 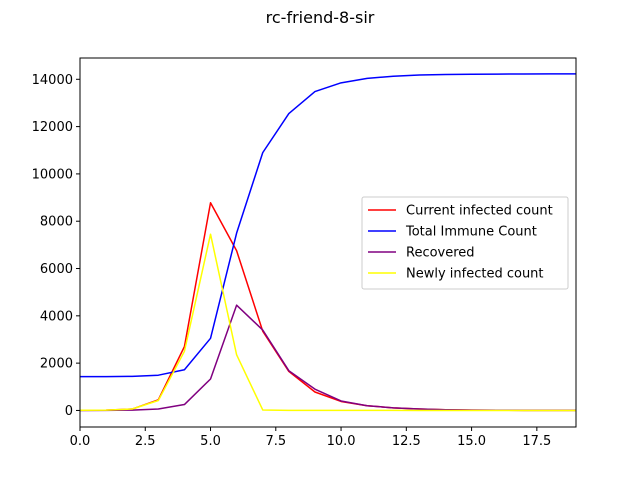 I want to click on legend-label-2: Recovered, so click(x=440, y=253).